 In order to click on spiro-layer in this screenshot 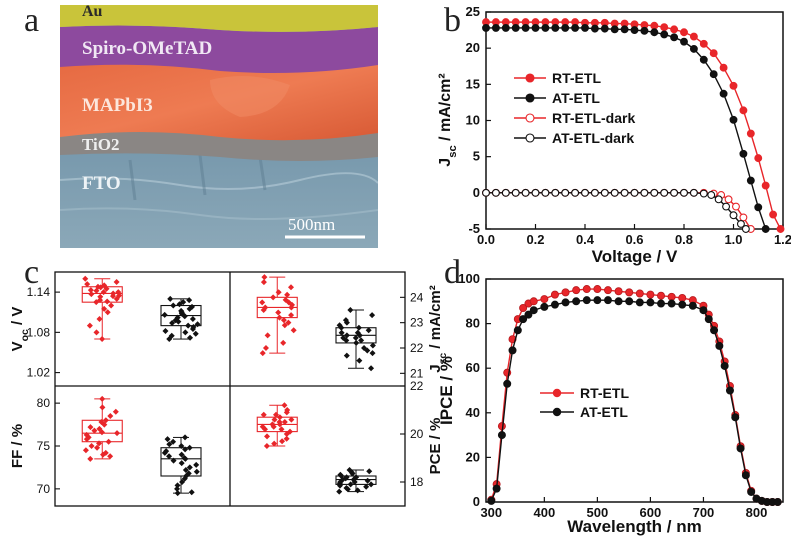, I will do `click(219, 49)`.